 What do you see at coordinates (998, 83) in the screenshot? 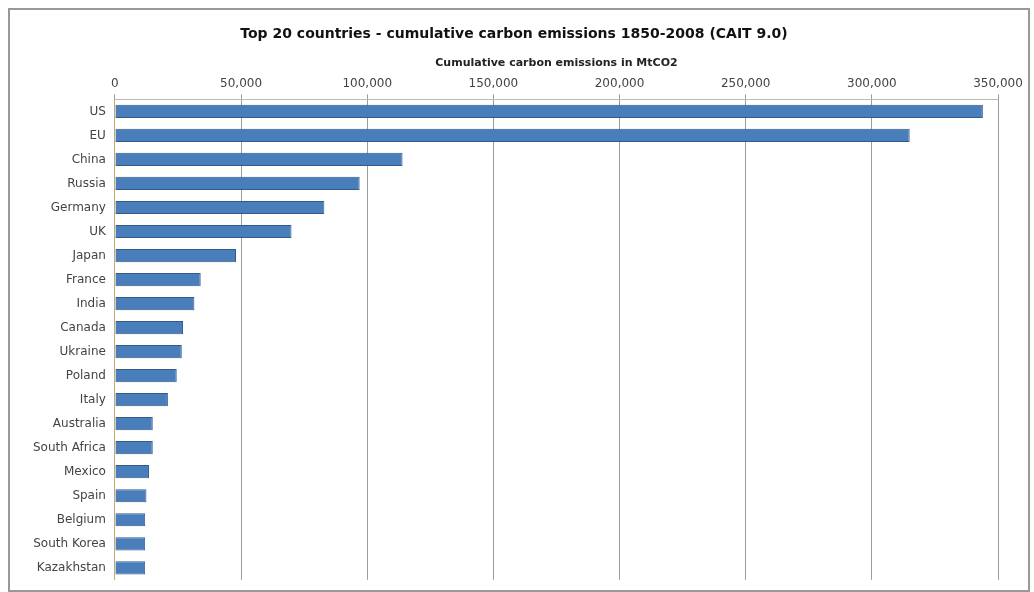
I see `x-tick-label: 350,000` at bounding box center [998, 83].